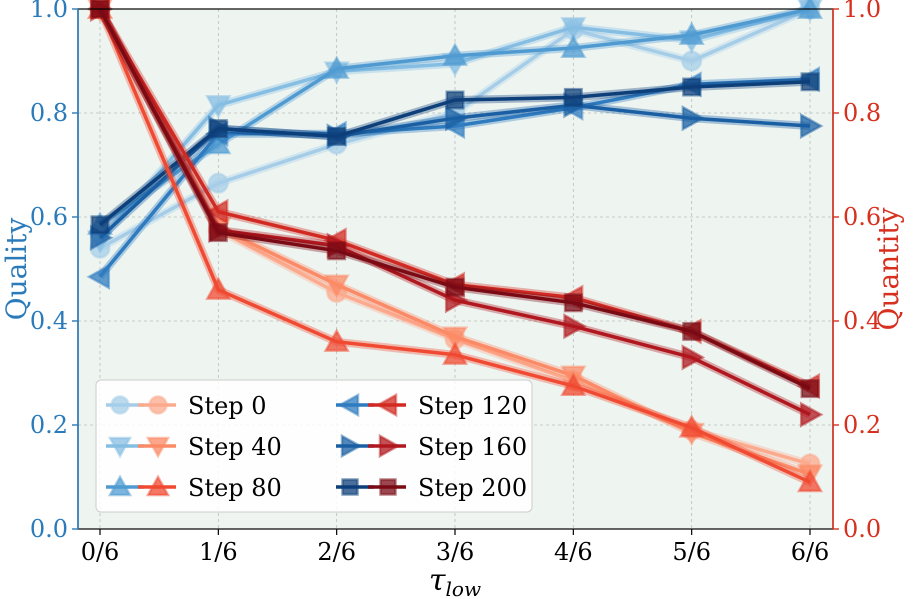 This screenshot has width=913, height=599. What do you see at coordinates (227, 406) in the screenshot?
I see `legend-label: Step 0` at bounding box center [227, 406].